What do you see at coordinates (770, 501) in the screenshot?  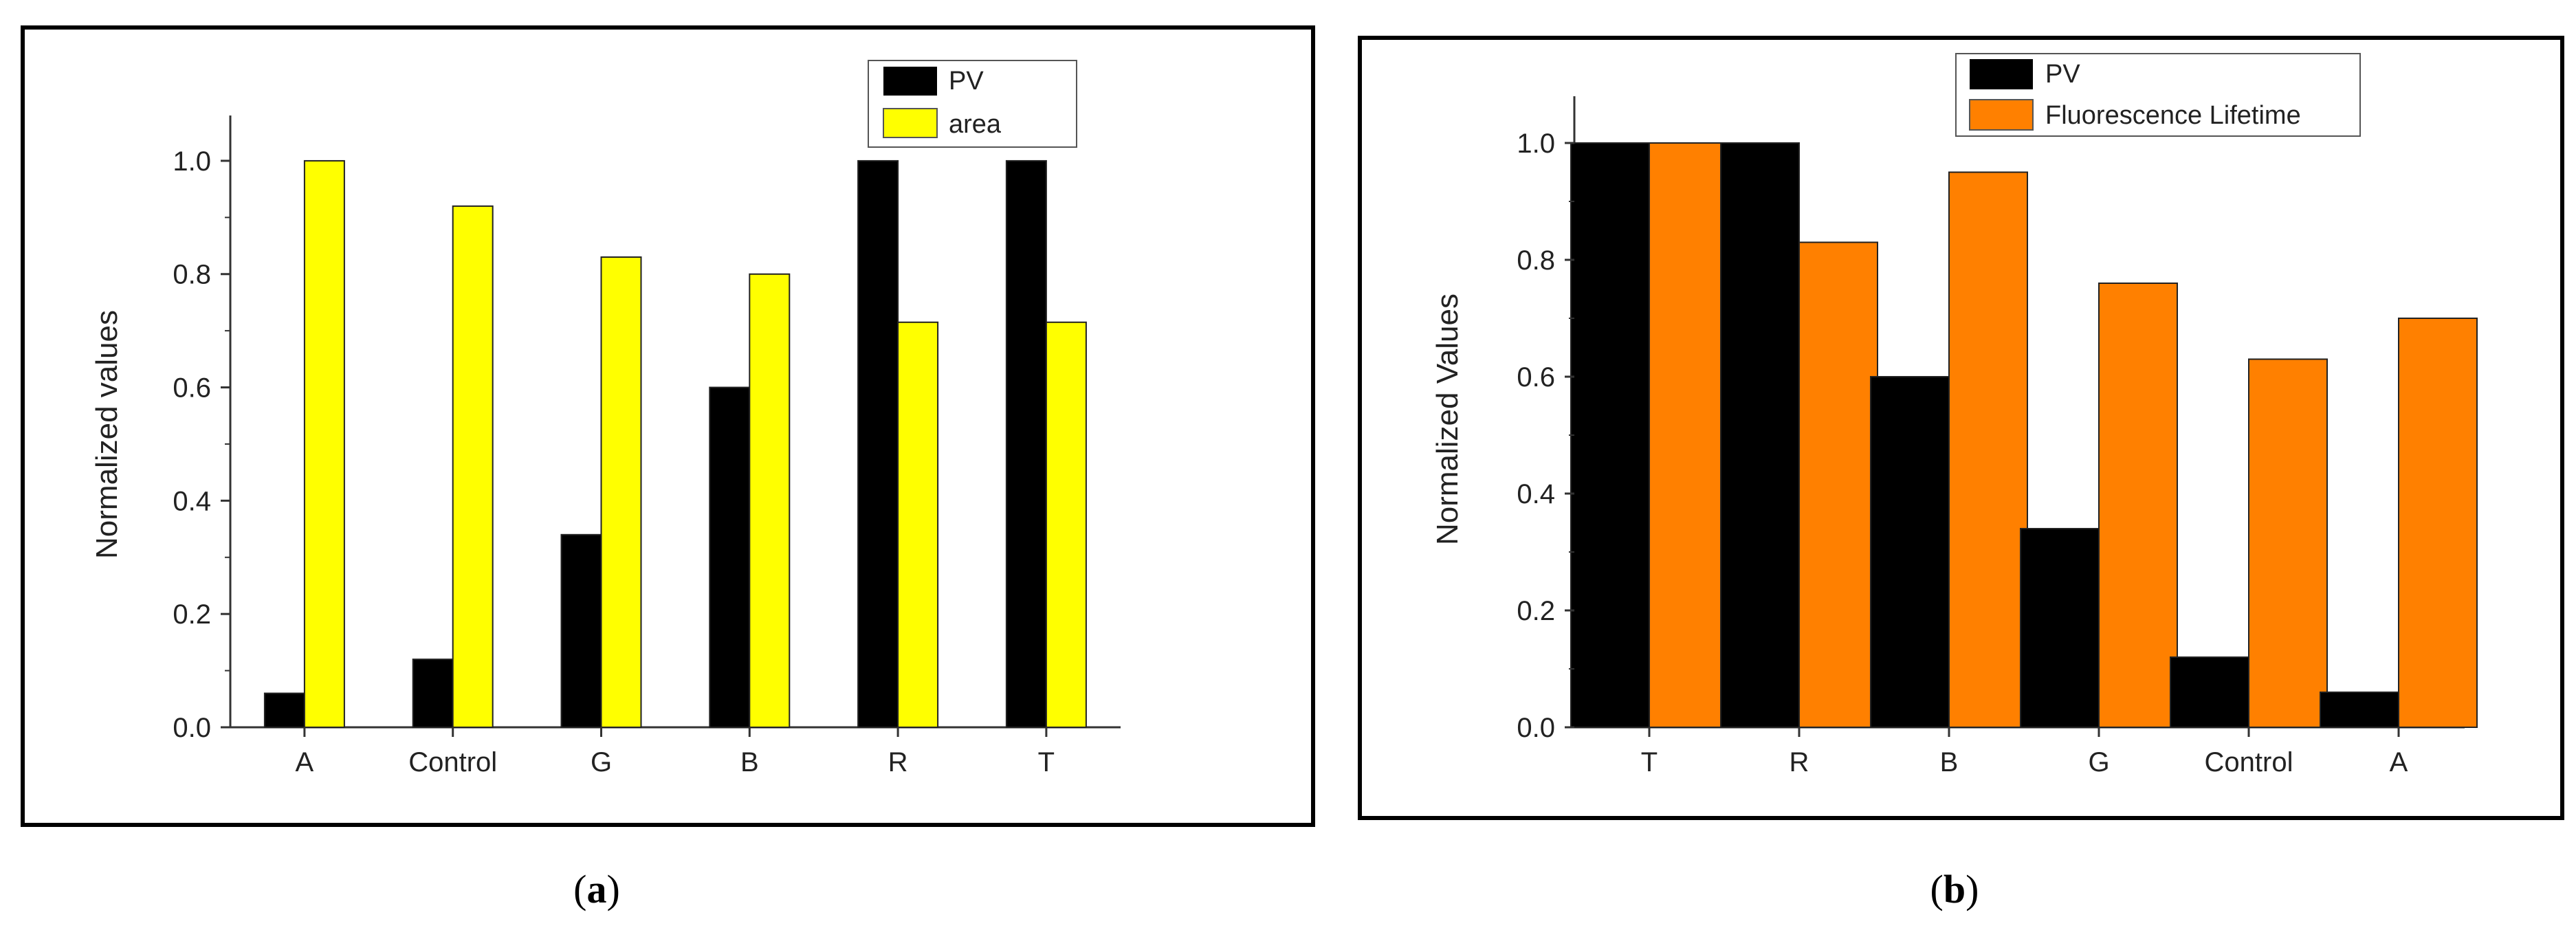 I see `bar-area-b` at bounding box center [770, 501].